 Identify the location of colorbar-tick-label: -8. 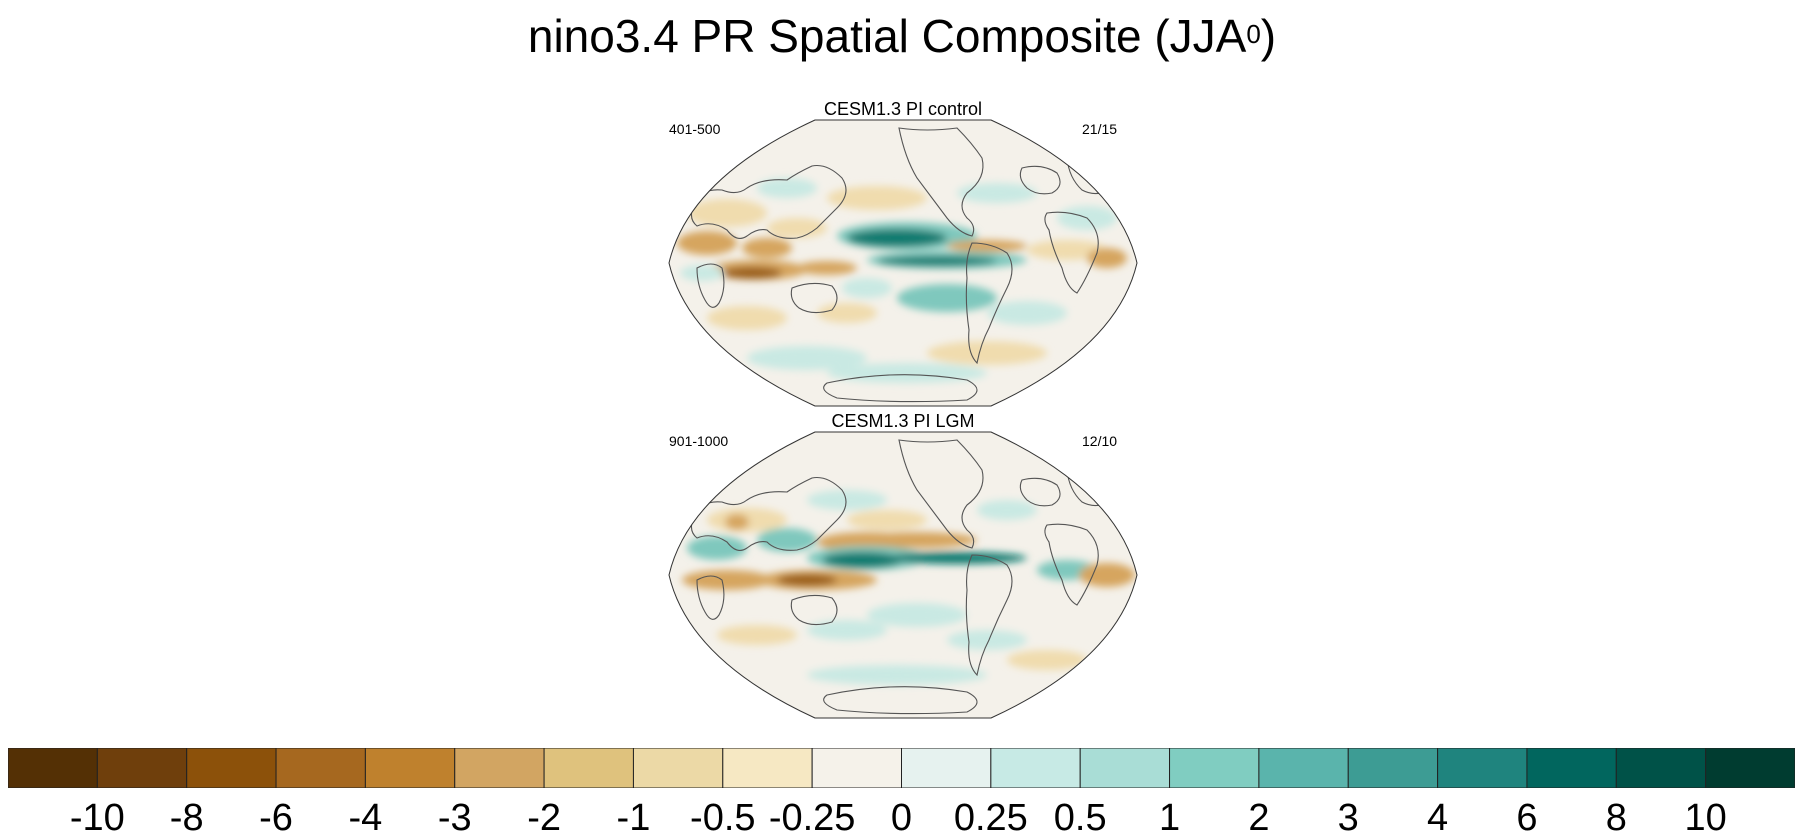
(186, 818).